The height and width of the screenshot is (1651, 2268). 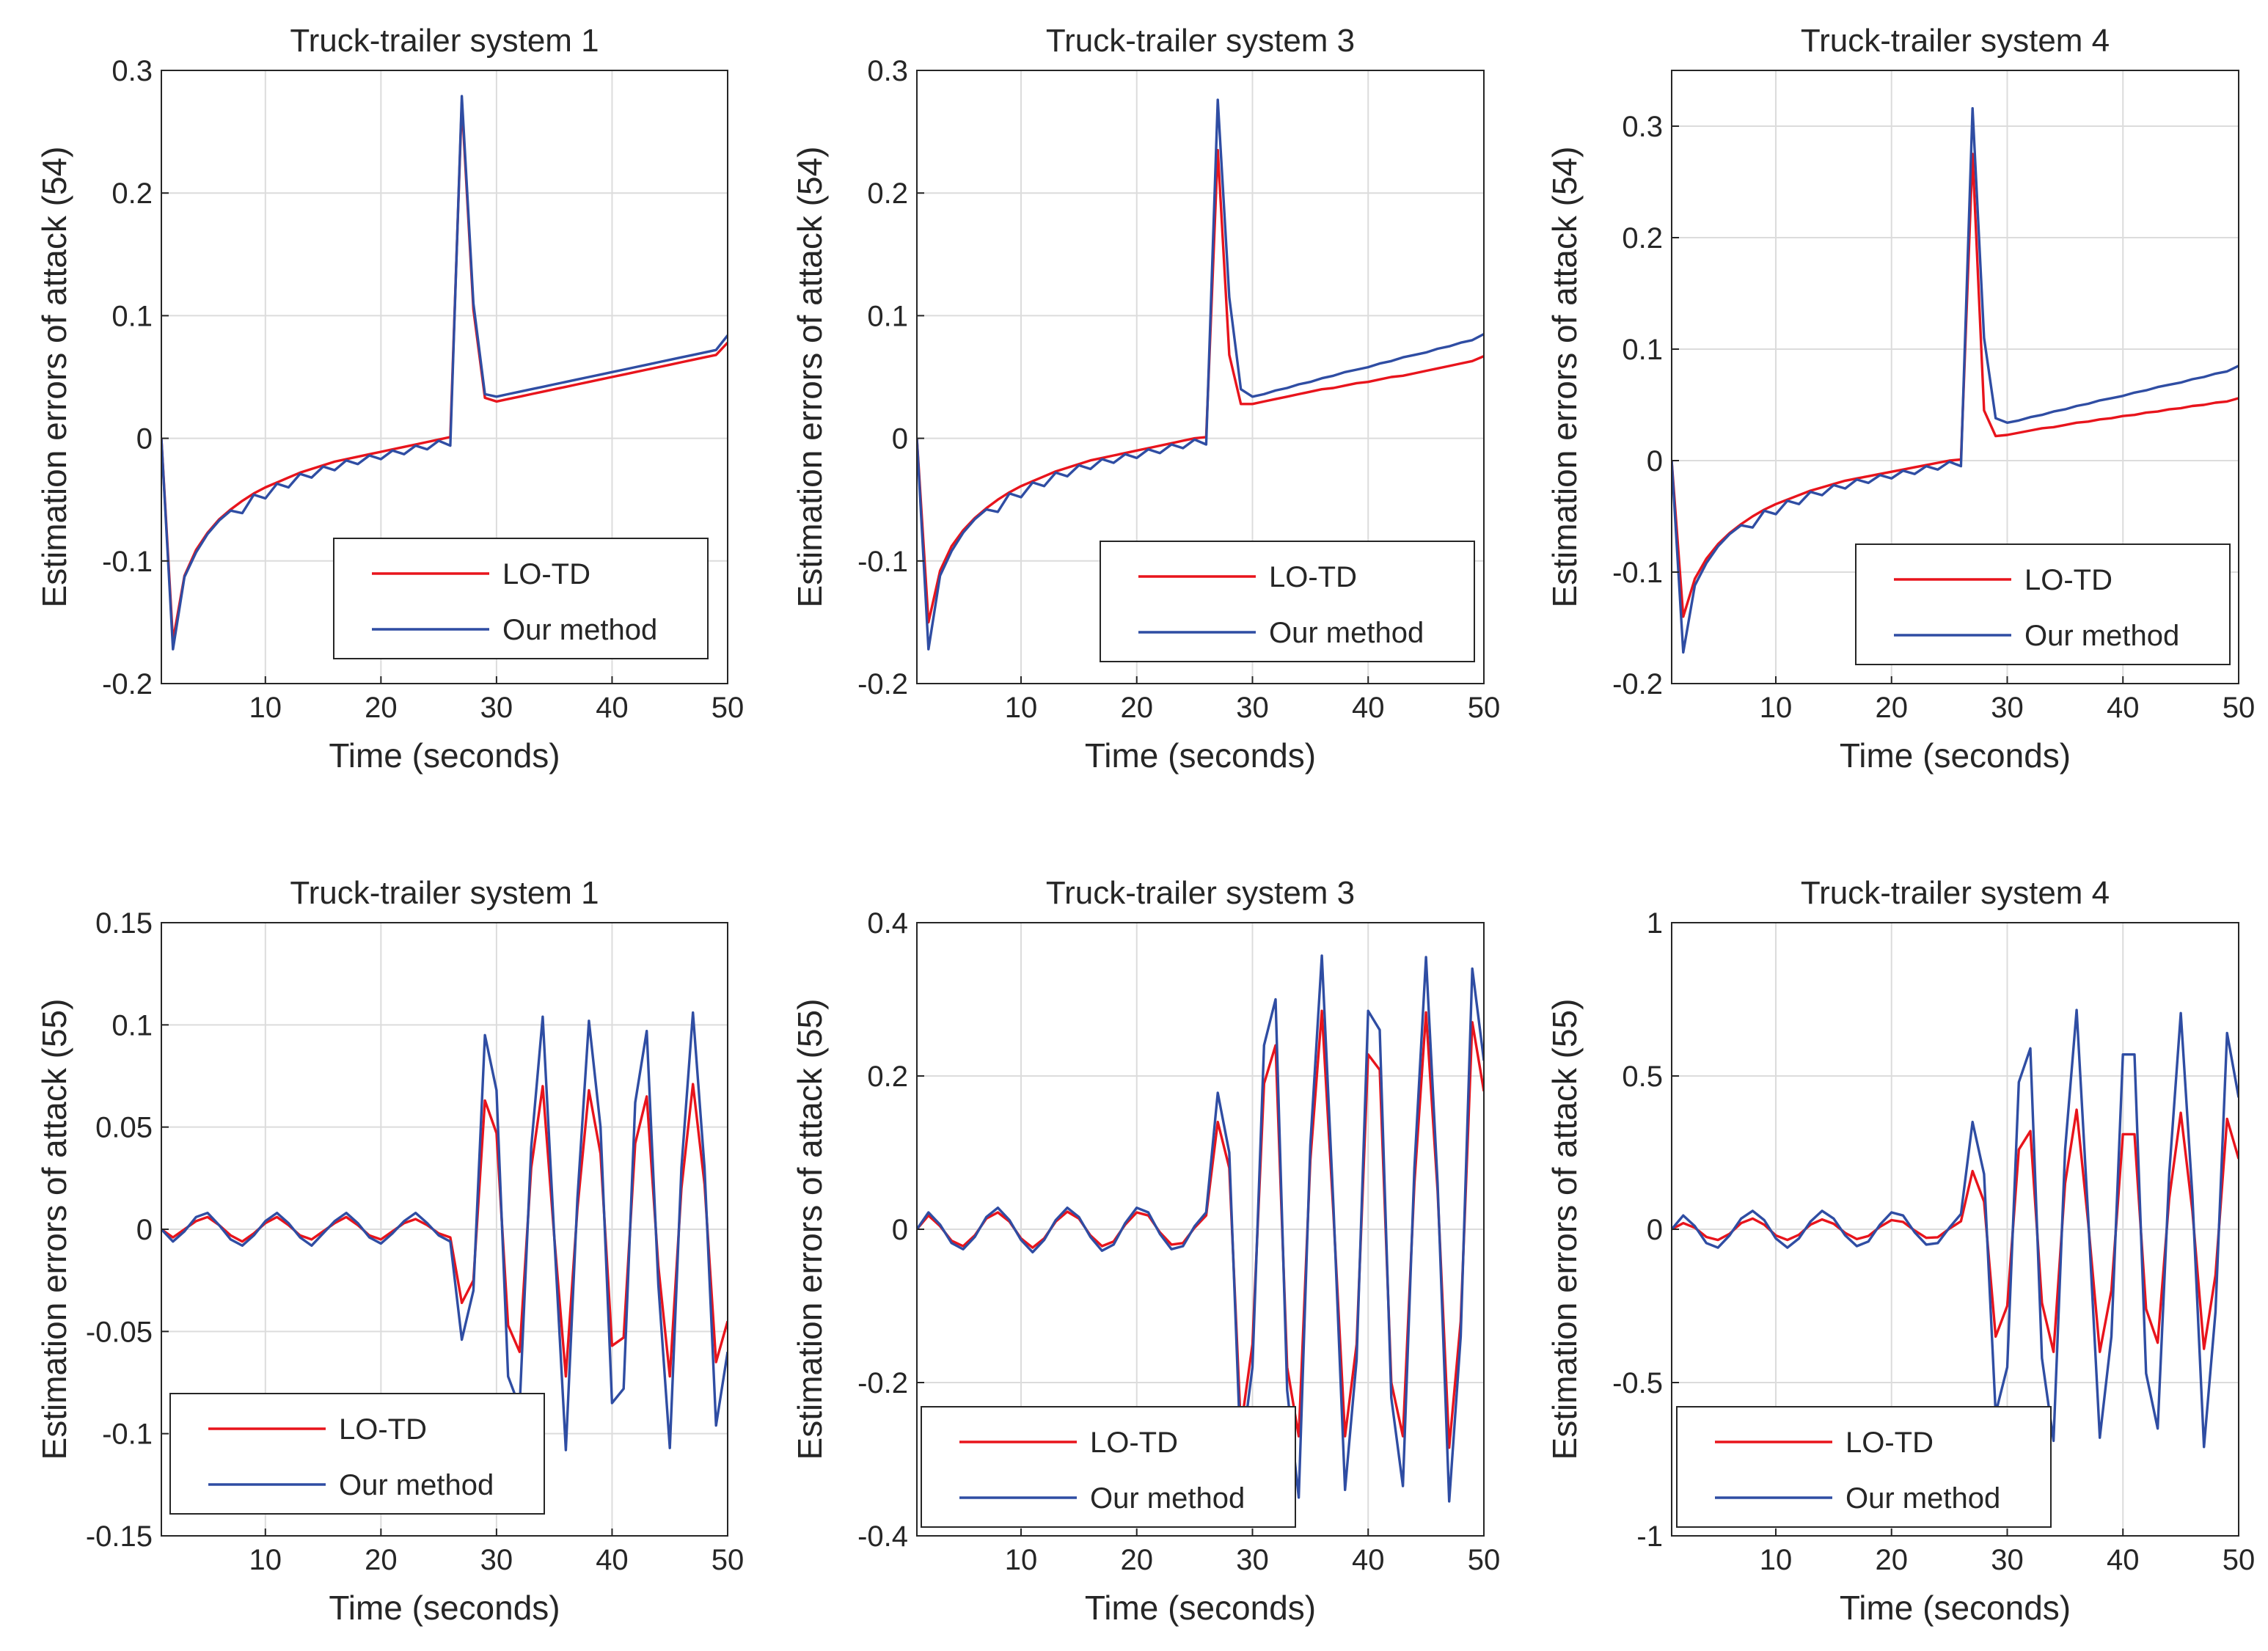 What do you see at coordinates (882, 1537) in the screenshot?
I see `y-tick-label: -0.4` at bounding box center [882, 1537].